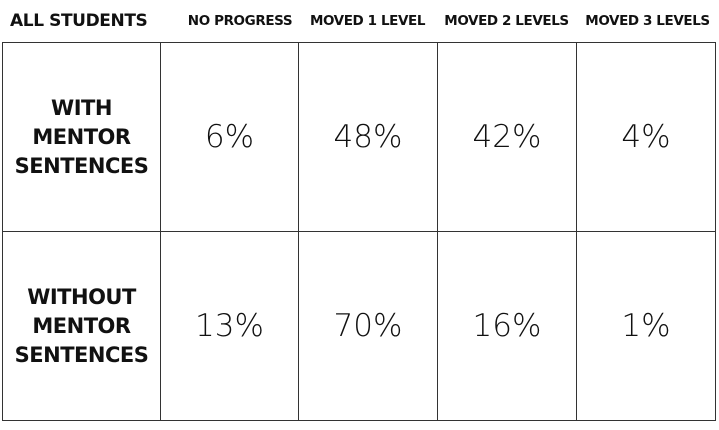 The height and width of the screenshot is (430, 719). Describe the element at coordinates (368, 137) in the screenshot. I see `cell: 48%` at that location.